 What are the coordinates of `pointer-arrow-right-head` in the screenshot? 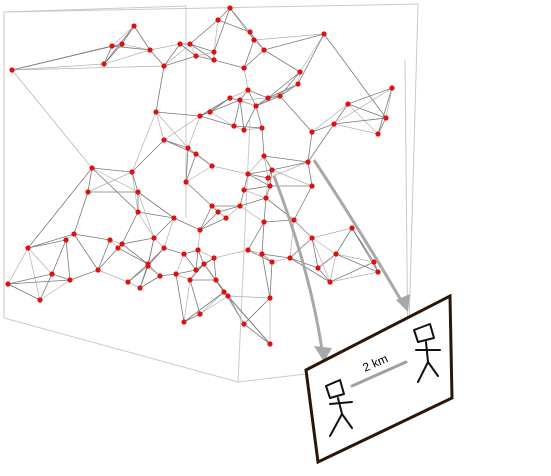 It's located at (403, 303).